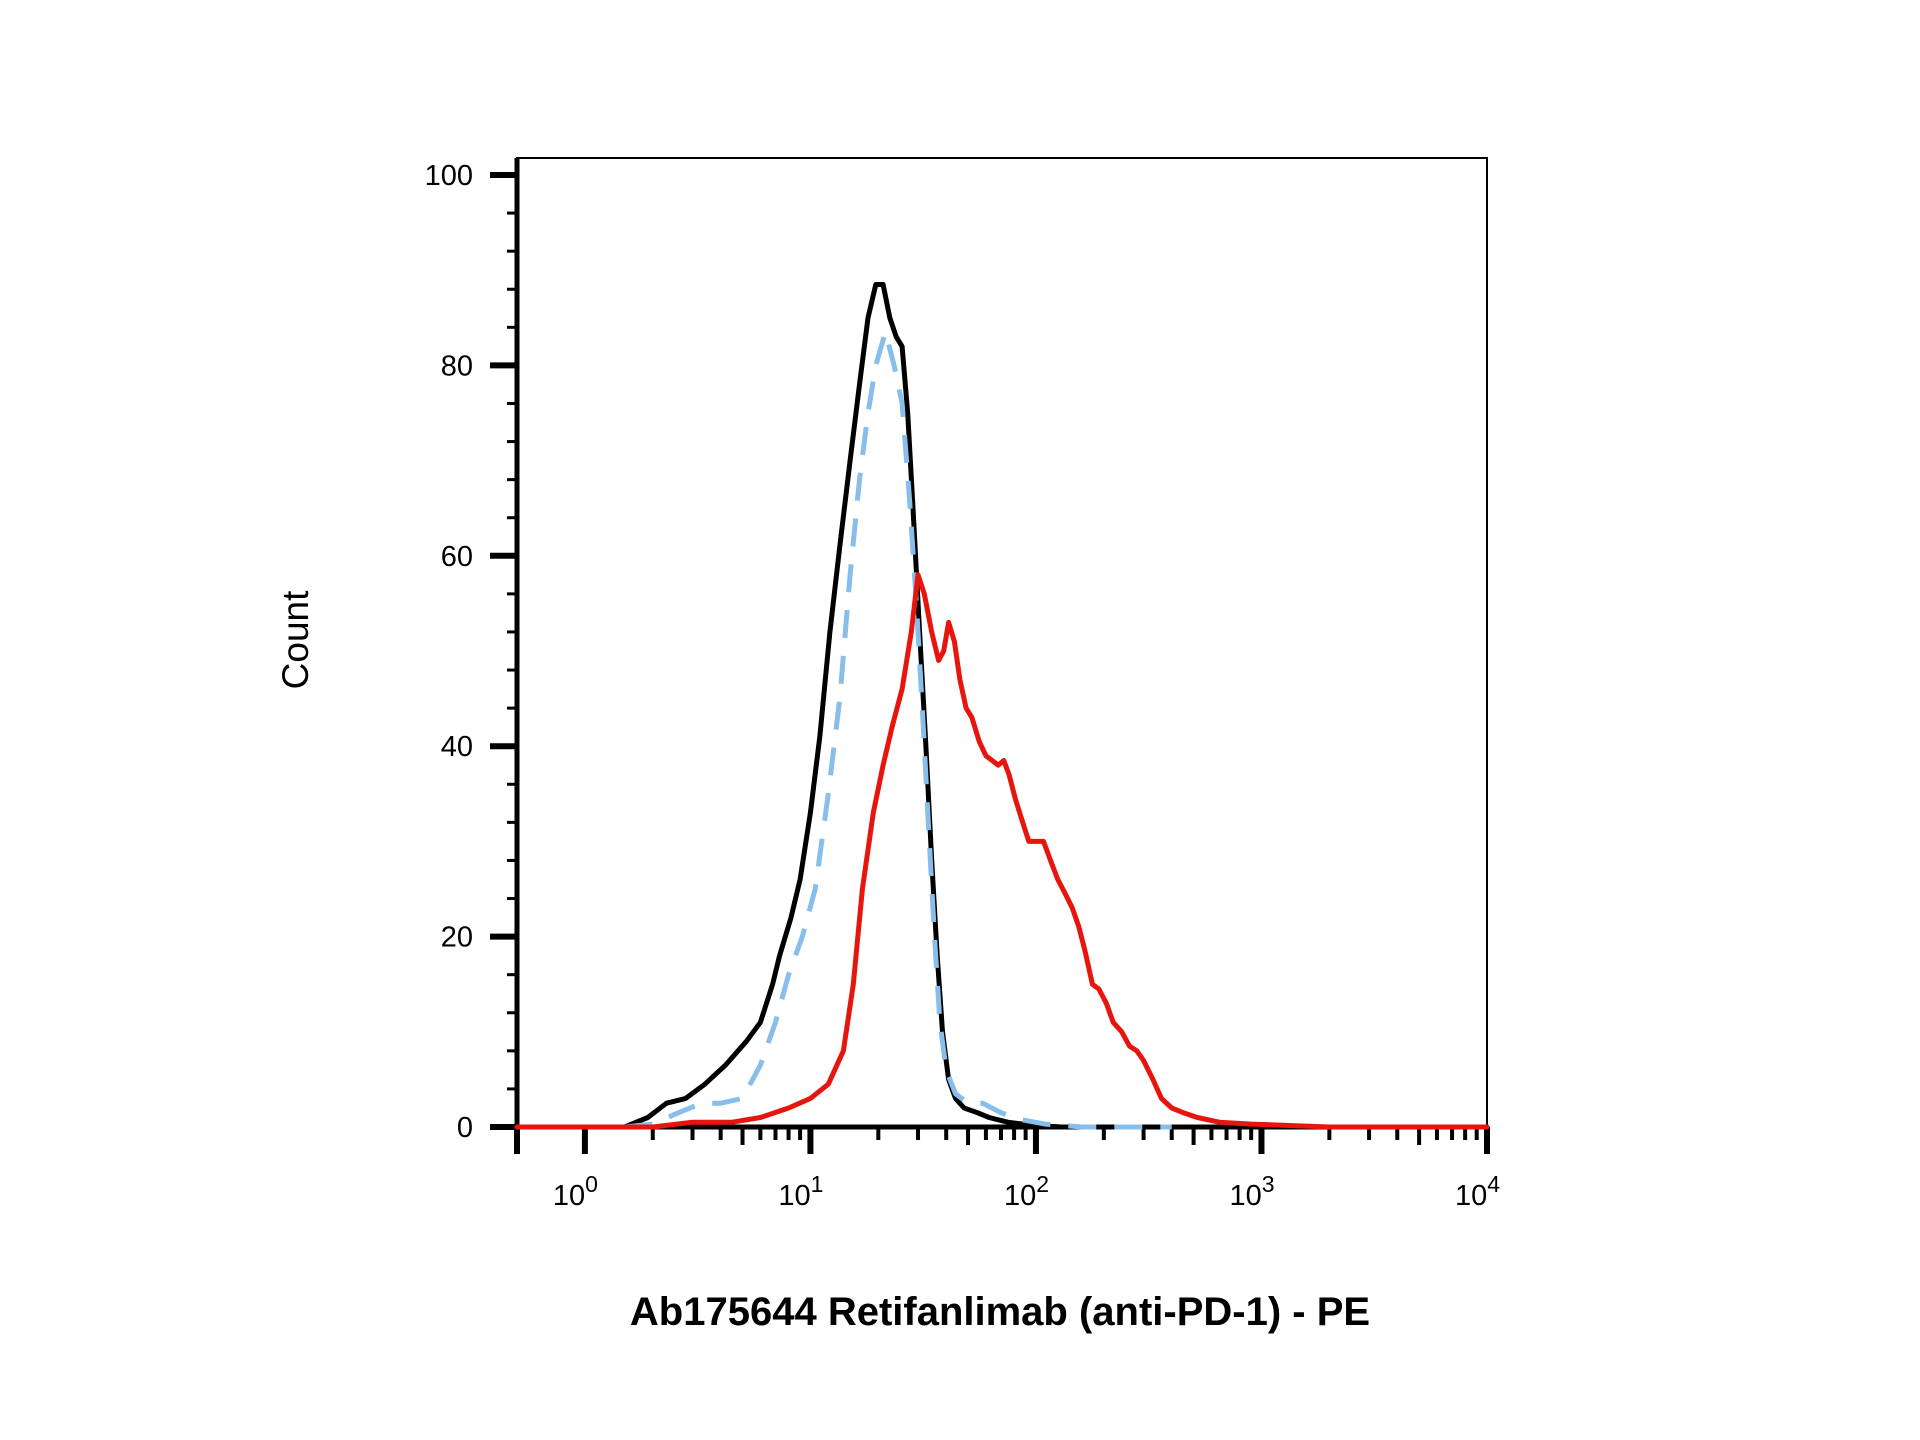 The height and width of the screenshot is (1440, 1920). I want to click on x-axis: 10⁰ 10¹ 10² 10³ 10⁴, so click(1007, 1168).